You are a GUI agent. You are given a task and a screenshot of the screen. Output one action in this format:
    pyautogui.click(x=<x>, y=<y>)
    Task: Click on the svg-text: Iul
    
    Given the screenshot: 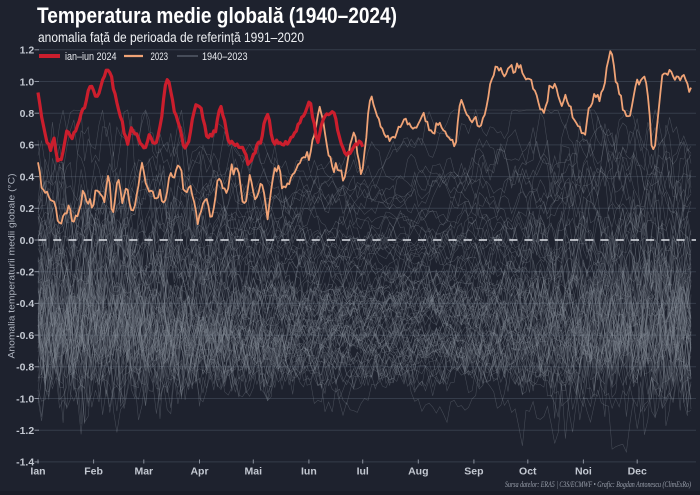 What is the action you would take?
    pyautogui.click(x=363, y=472)
    